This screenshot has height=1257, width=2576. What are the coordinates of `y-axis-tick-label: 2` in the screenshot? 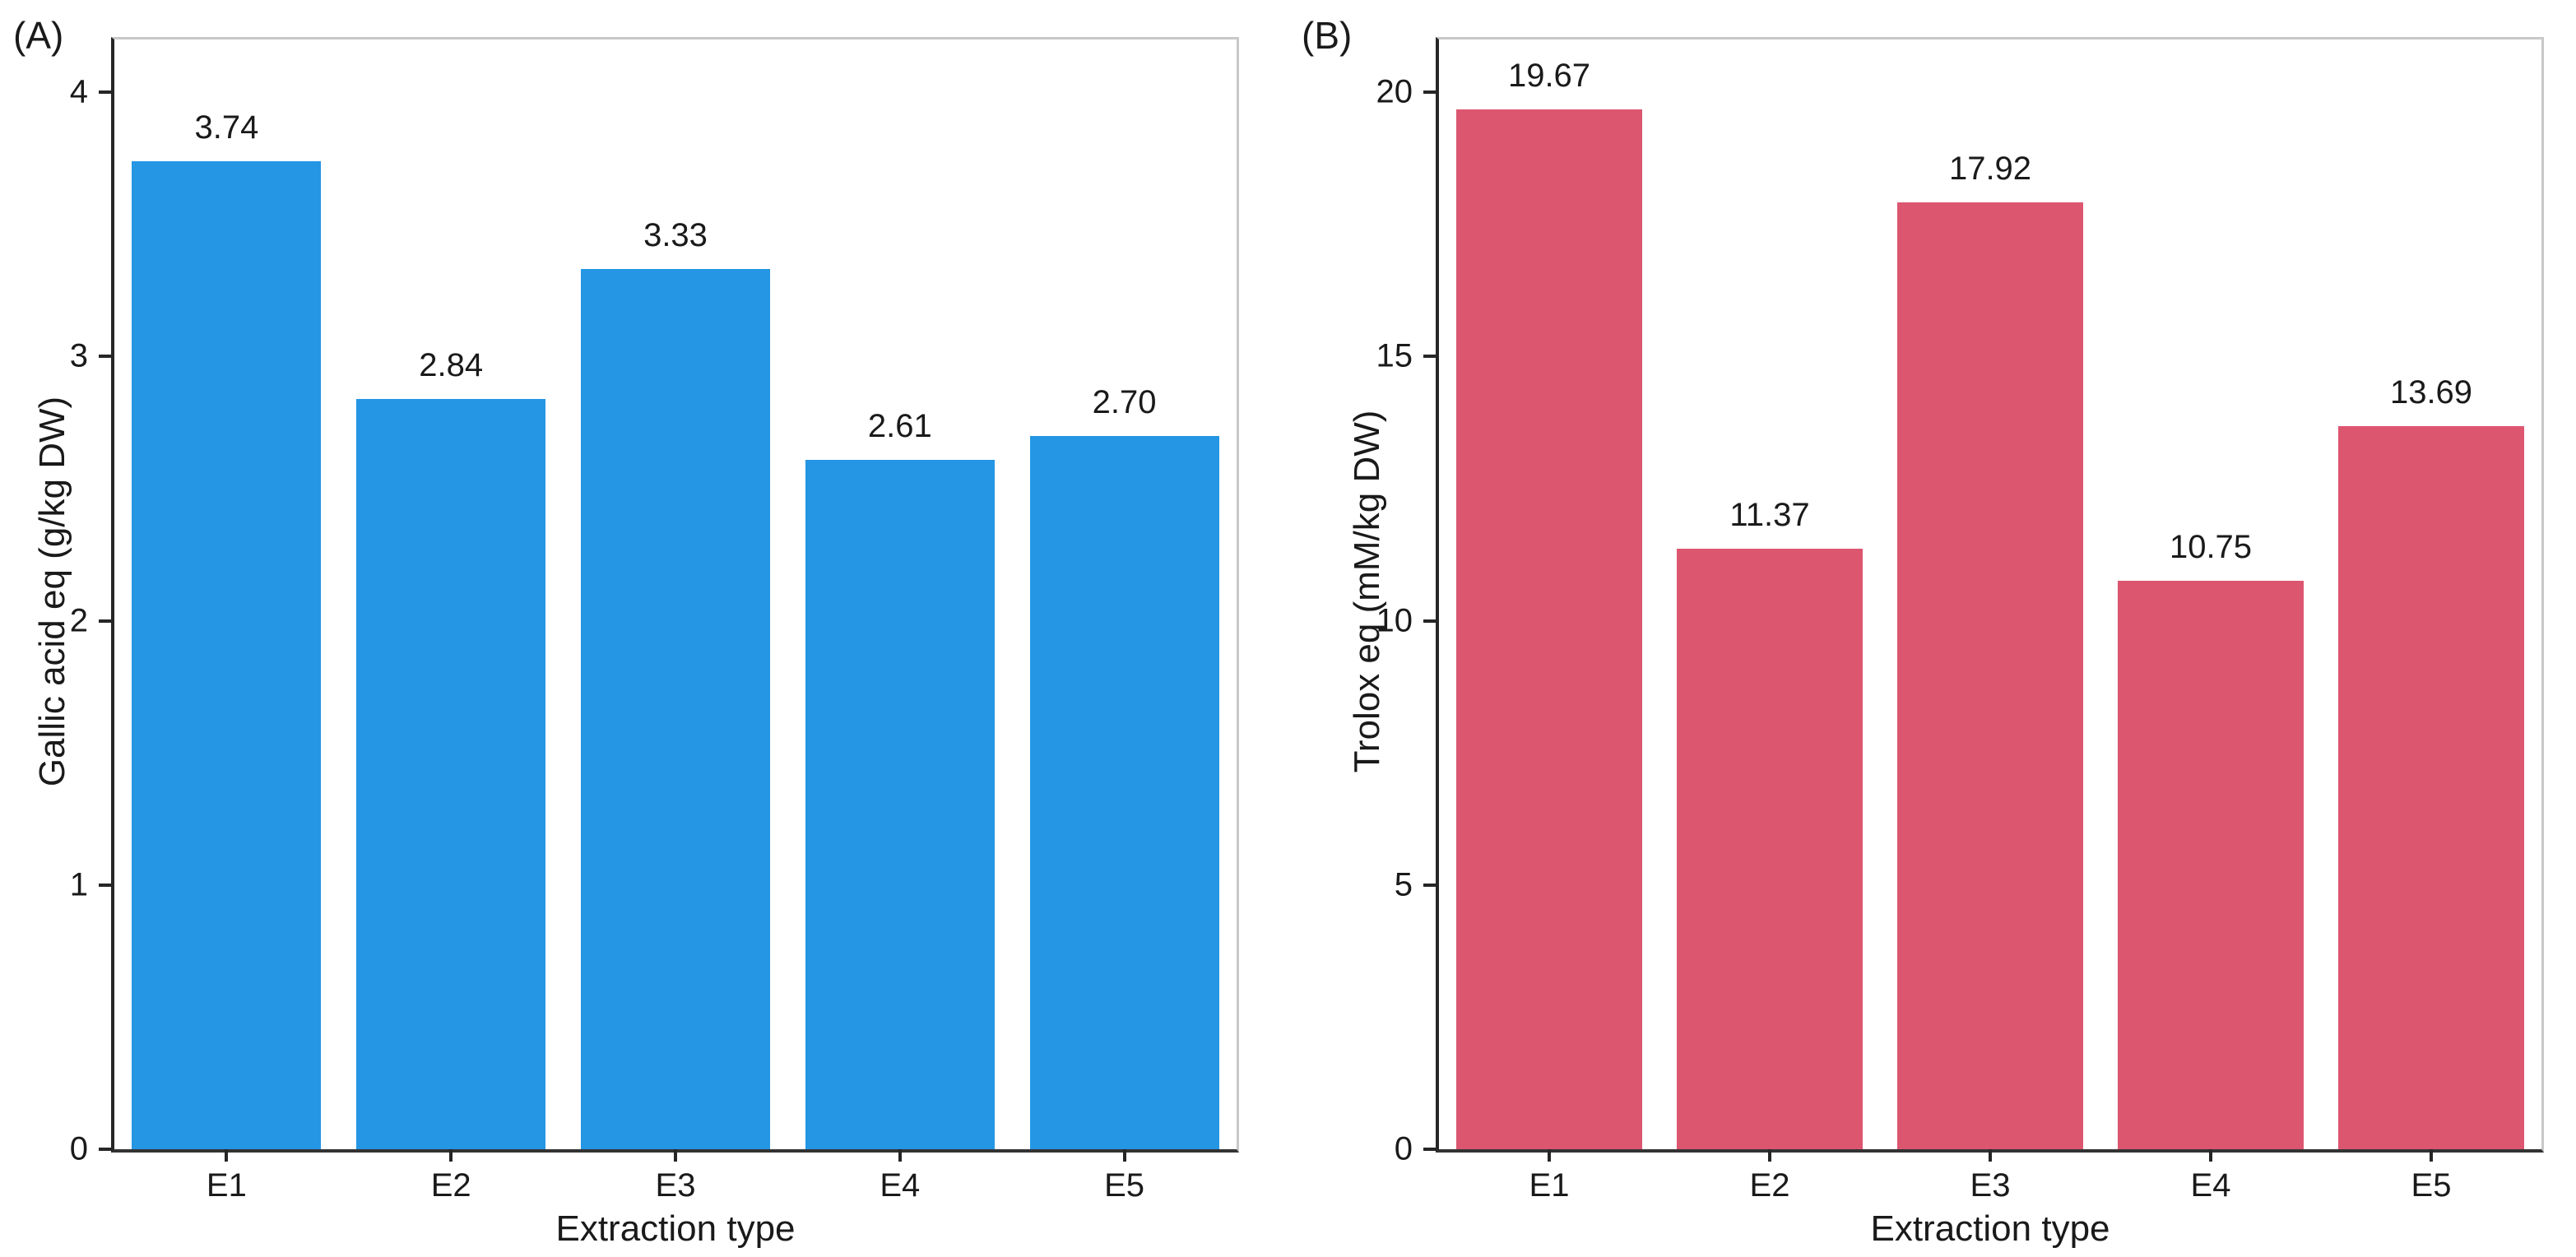 It's located at (78, 620).